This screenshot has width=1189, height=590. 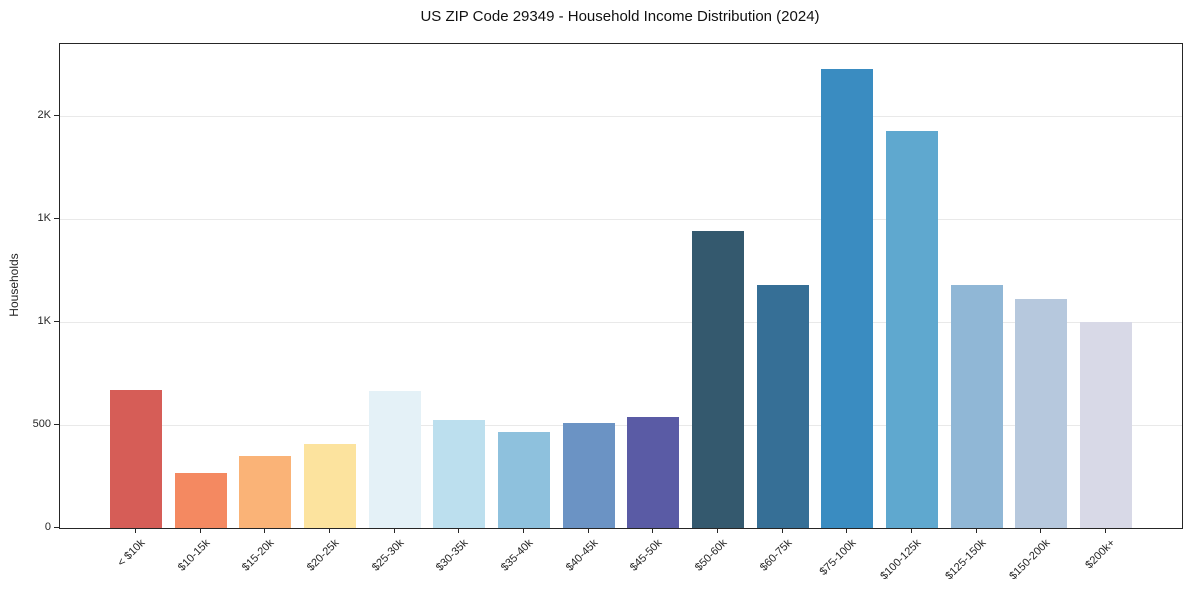 What do you see at coordinates (901, 560) in the screenshot?
I see `x-tick-label: $100-125k` at bounding box center [901, 560].